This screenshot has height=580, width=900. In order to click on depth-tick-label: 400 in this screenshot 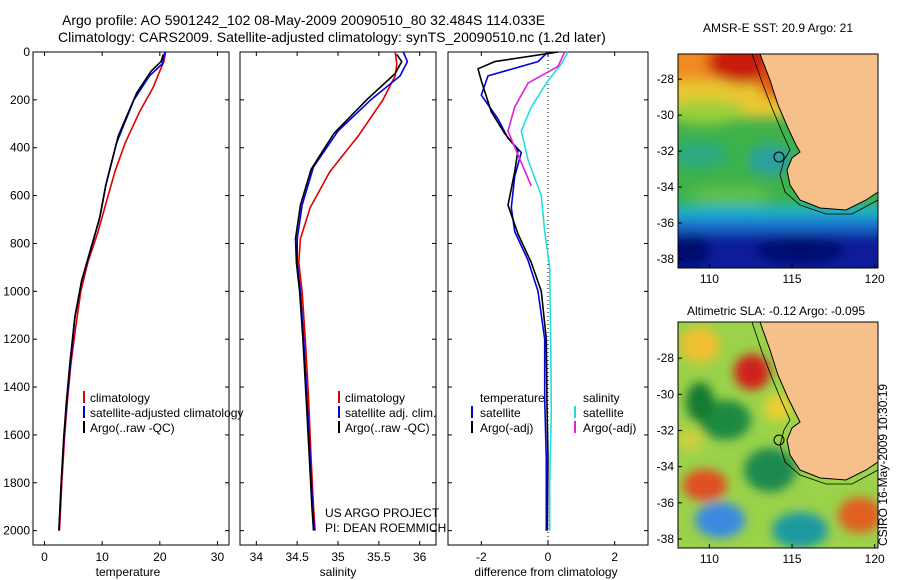, I will do `click(20, 148)`.